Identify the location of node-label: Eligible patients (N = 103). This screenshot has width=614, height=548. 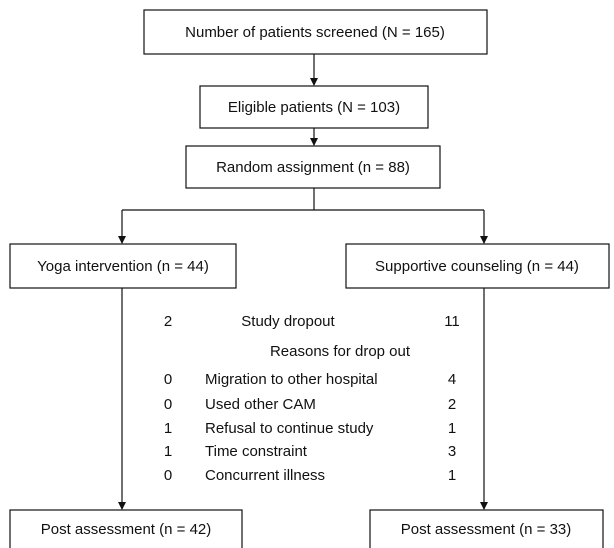
(314, 107).